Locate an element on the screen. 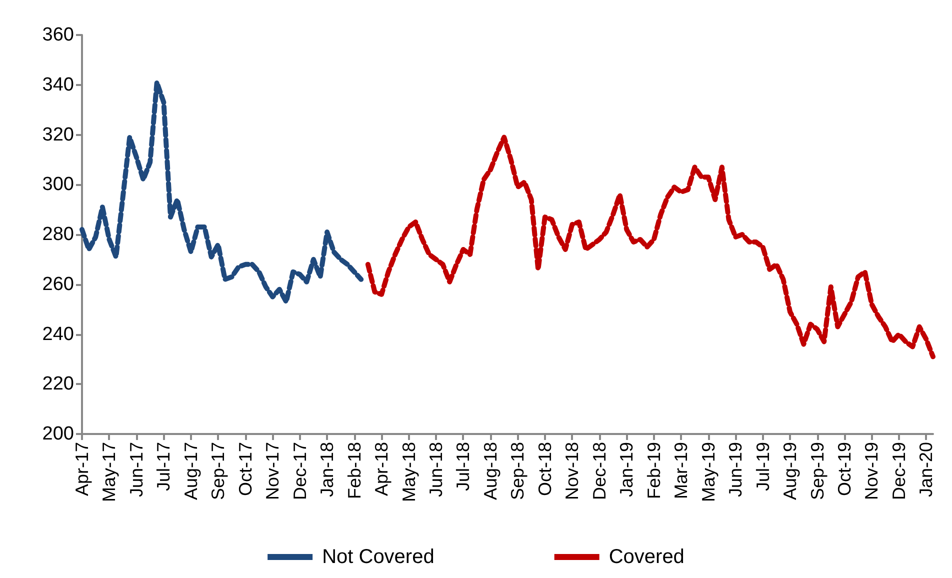  x-tick-label: May-17 is located at coordinates (109, 472).